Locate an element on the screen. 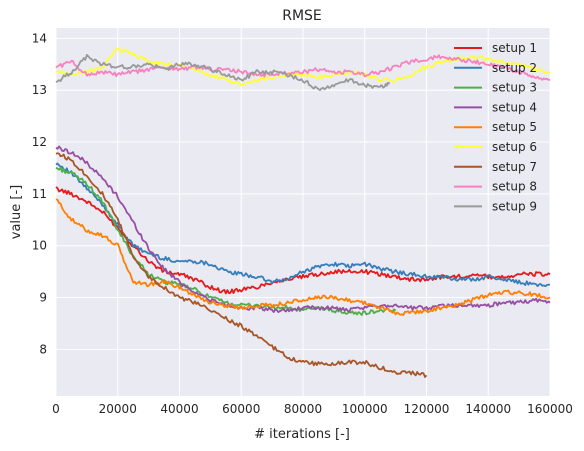  x-axis-label: # iterations [-] is located at coordinates (302, 434).